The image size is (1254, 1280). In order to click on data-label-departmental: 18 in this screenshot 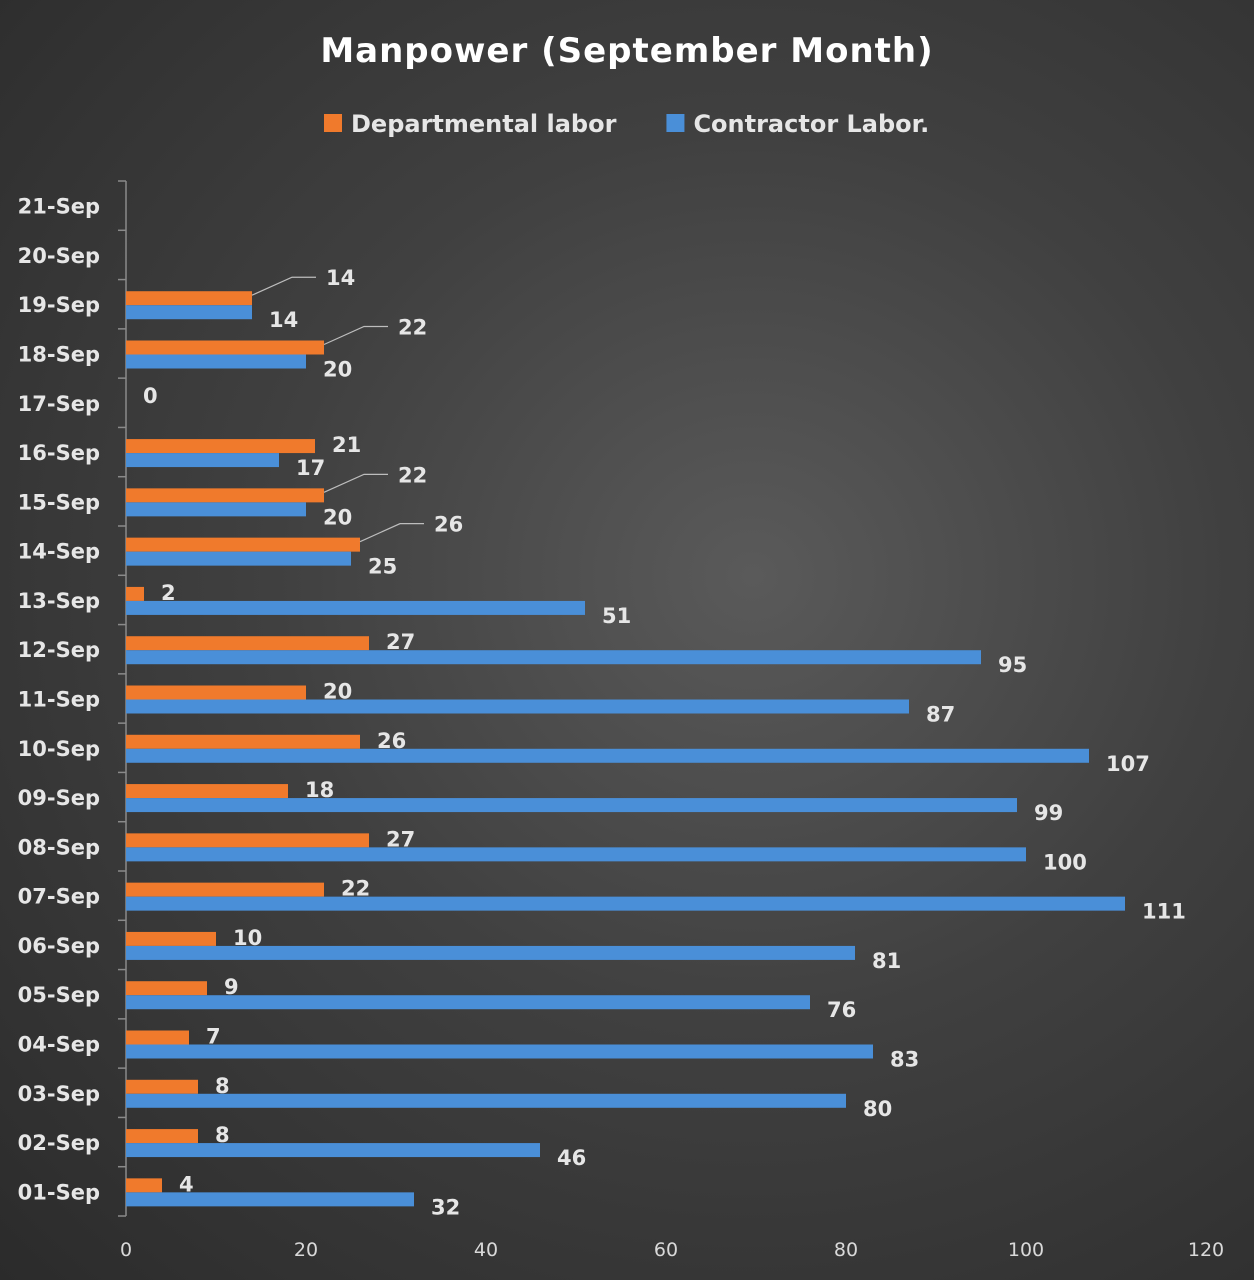, I will do `click(319, 790)`.